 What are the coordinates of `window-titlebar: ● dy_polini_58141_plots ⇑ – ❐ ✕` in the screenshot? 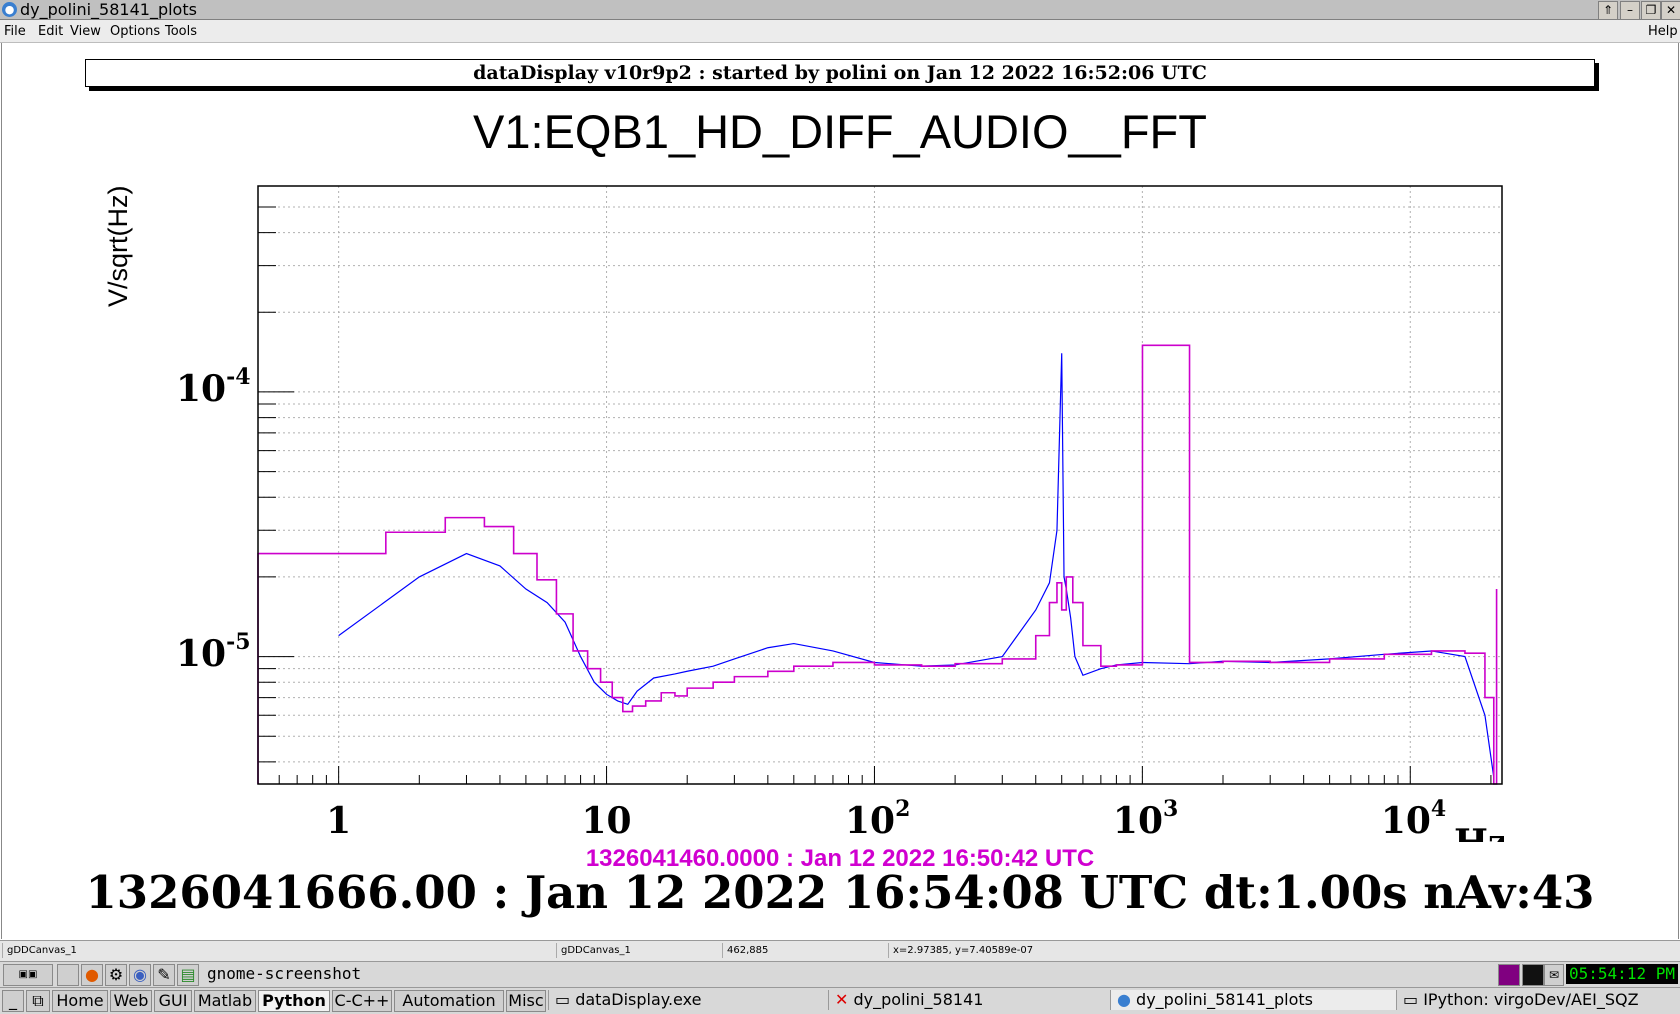 It's located at (840, 10).